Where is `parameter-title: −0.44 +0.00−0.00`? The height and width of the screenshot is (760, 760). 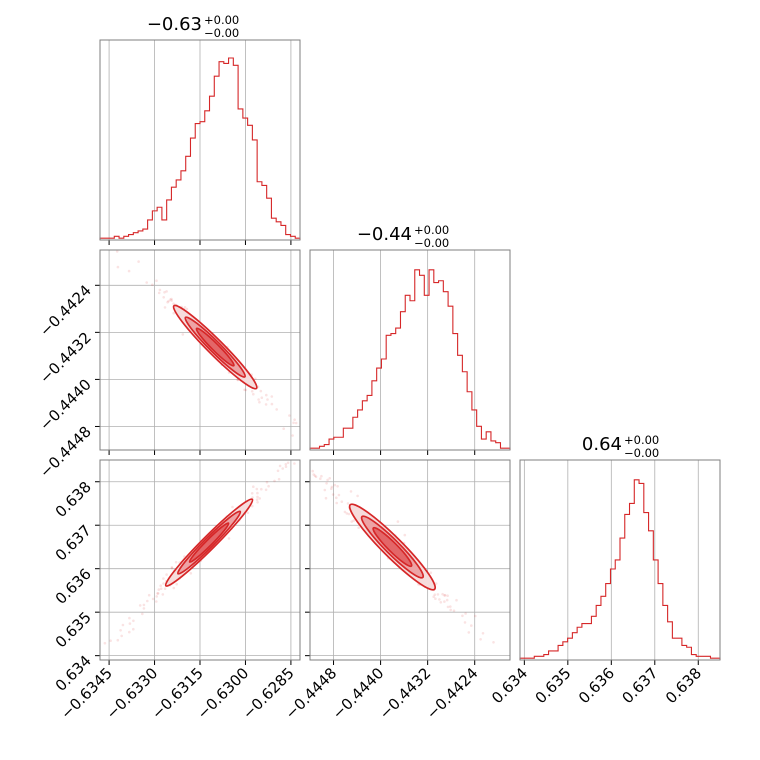 parameter-title: −0.44 +0.00−0.00 is located at coordinates (403, 236).